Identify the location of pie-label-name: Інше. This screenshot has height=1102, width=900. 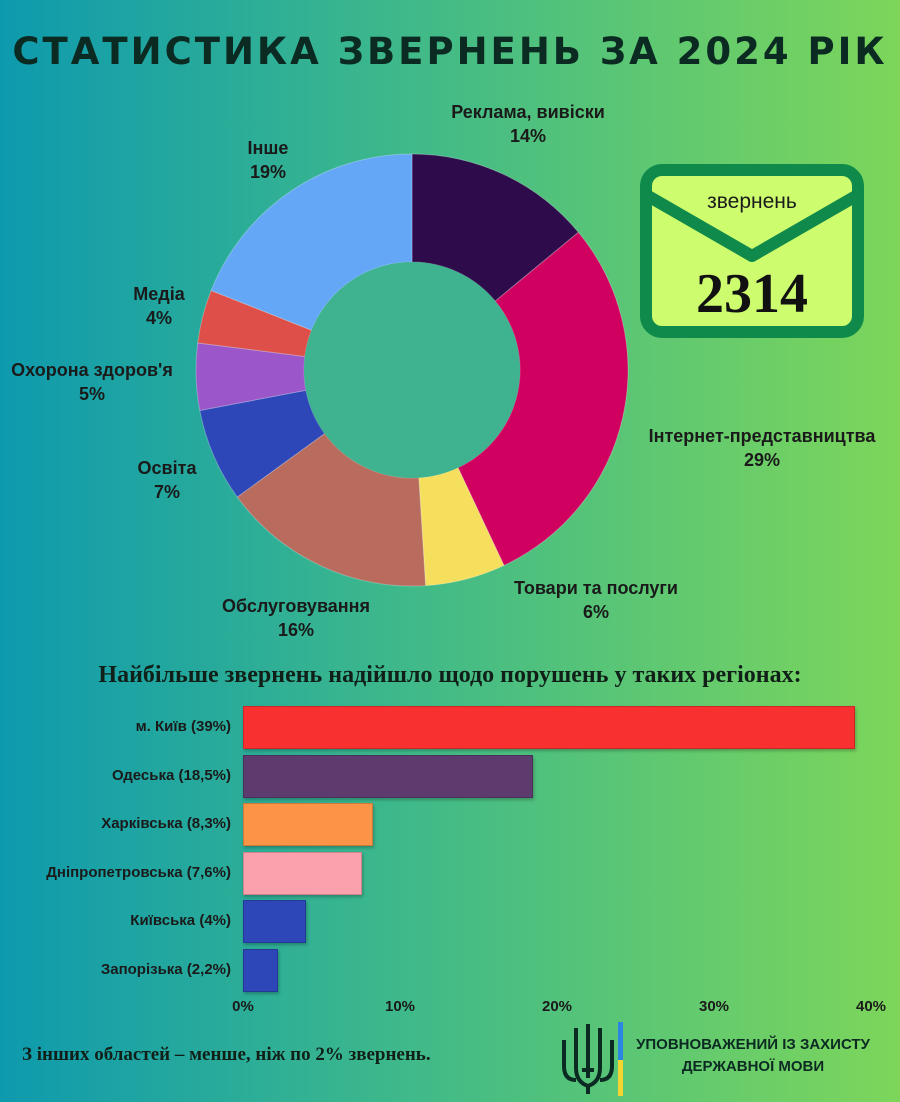
(268, 148).